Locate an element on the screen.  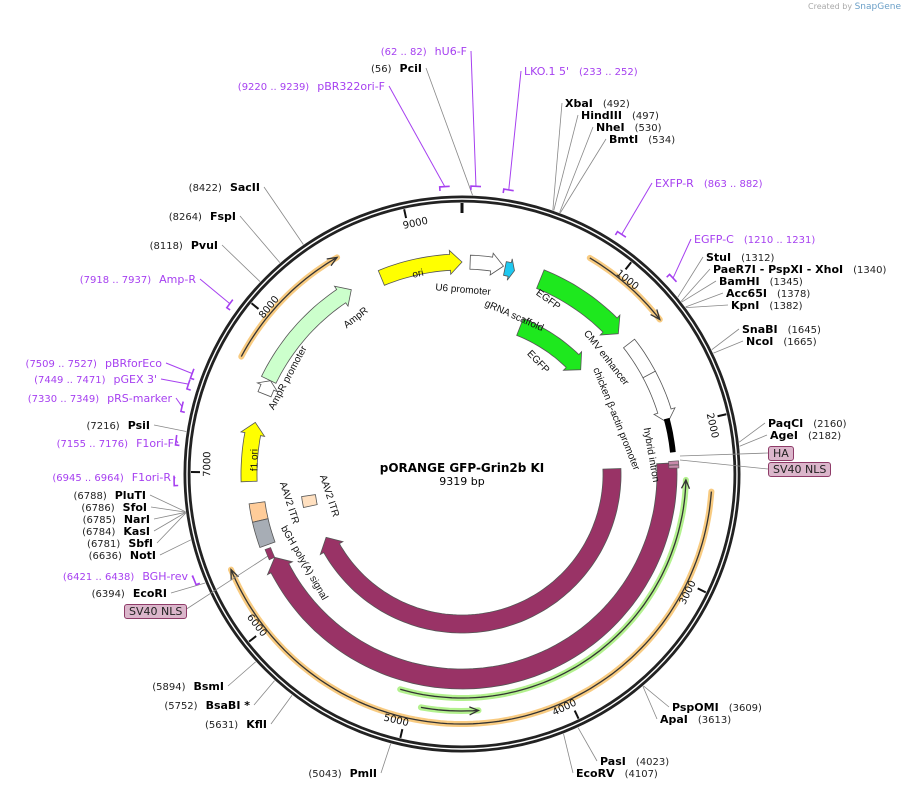
site-label: KpnI (1382) is located at coordinates (767, 305).